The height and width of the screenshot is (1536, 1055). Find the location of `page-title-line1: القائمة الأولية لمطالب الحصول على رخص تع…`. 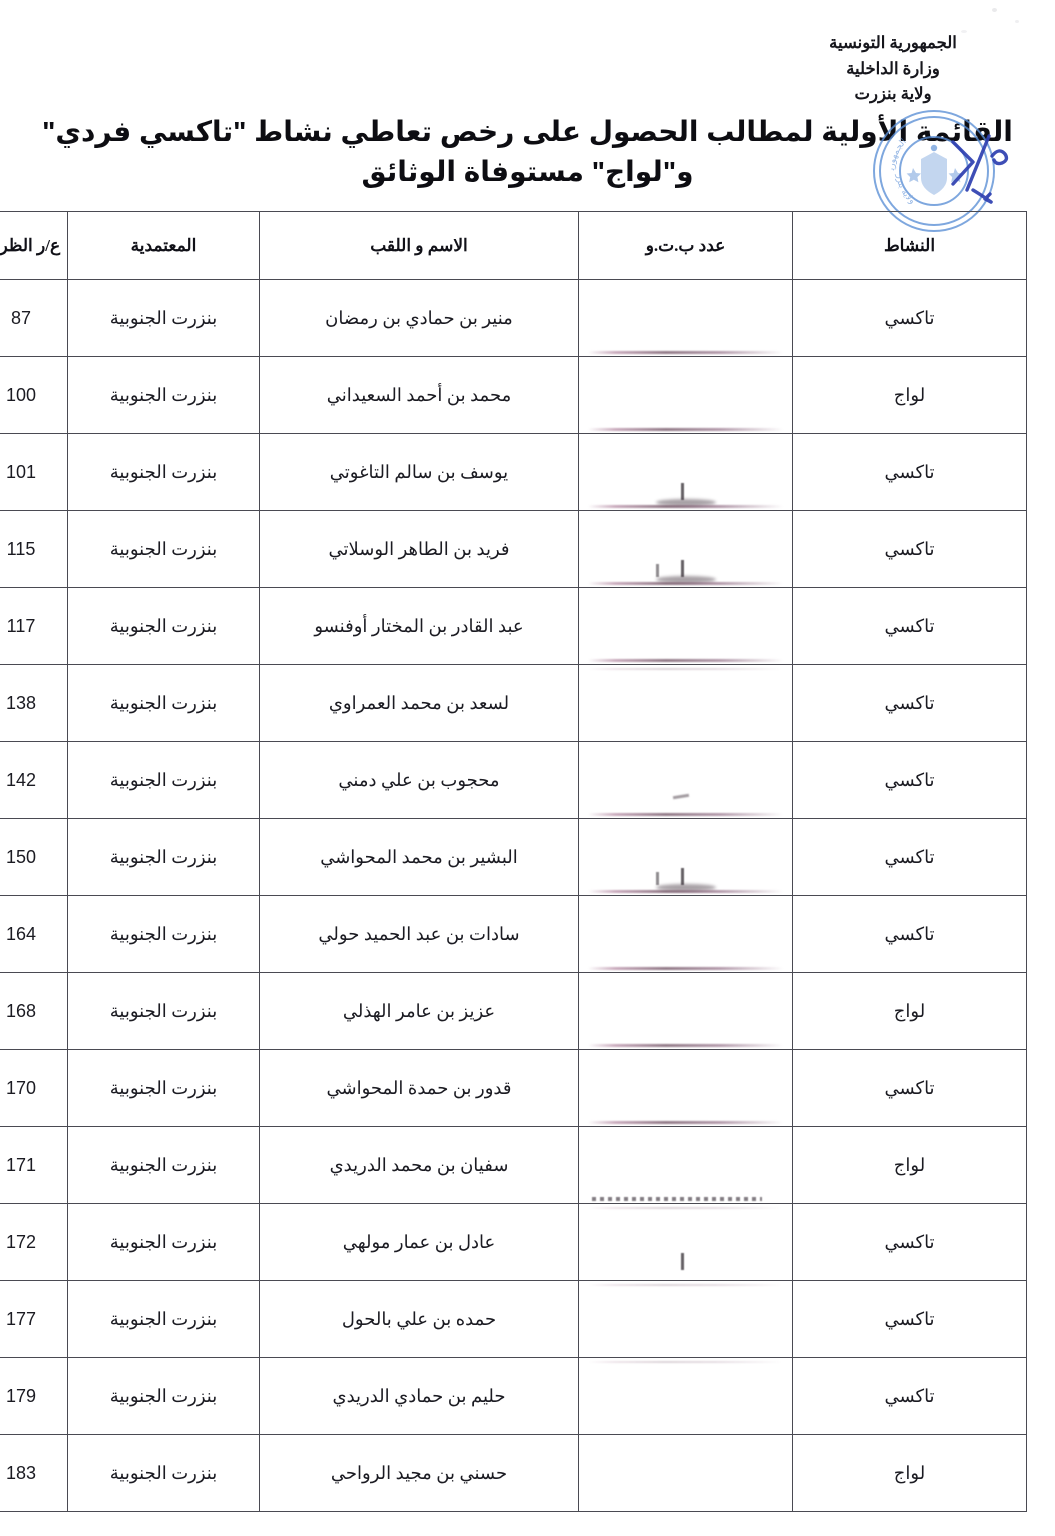

page-title-line1: القائمة الأولية لمطالب الحصول على رخص تع… is located at coordinates (527, 131).